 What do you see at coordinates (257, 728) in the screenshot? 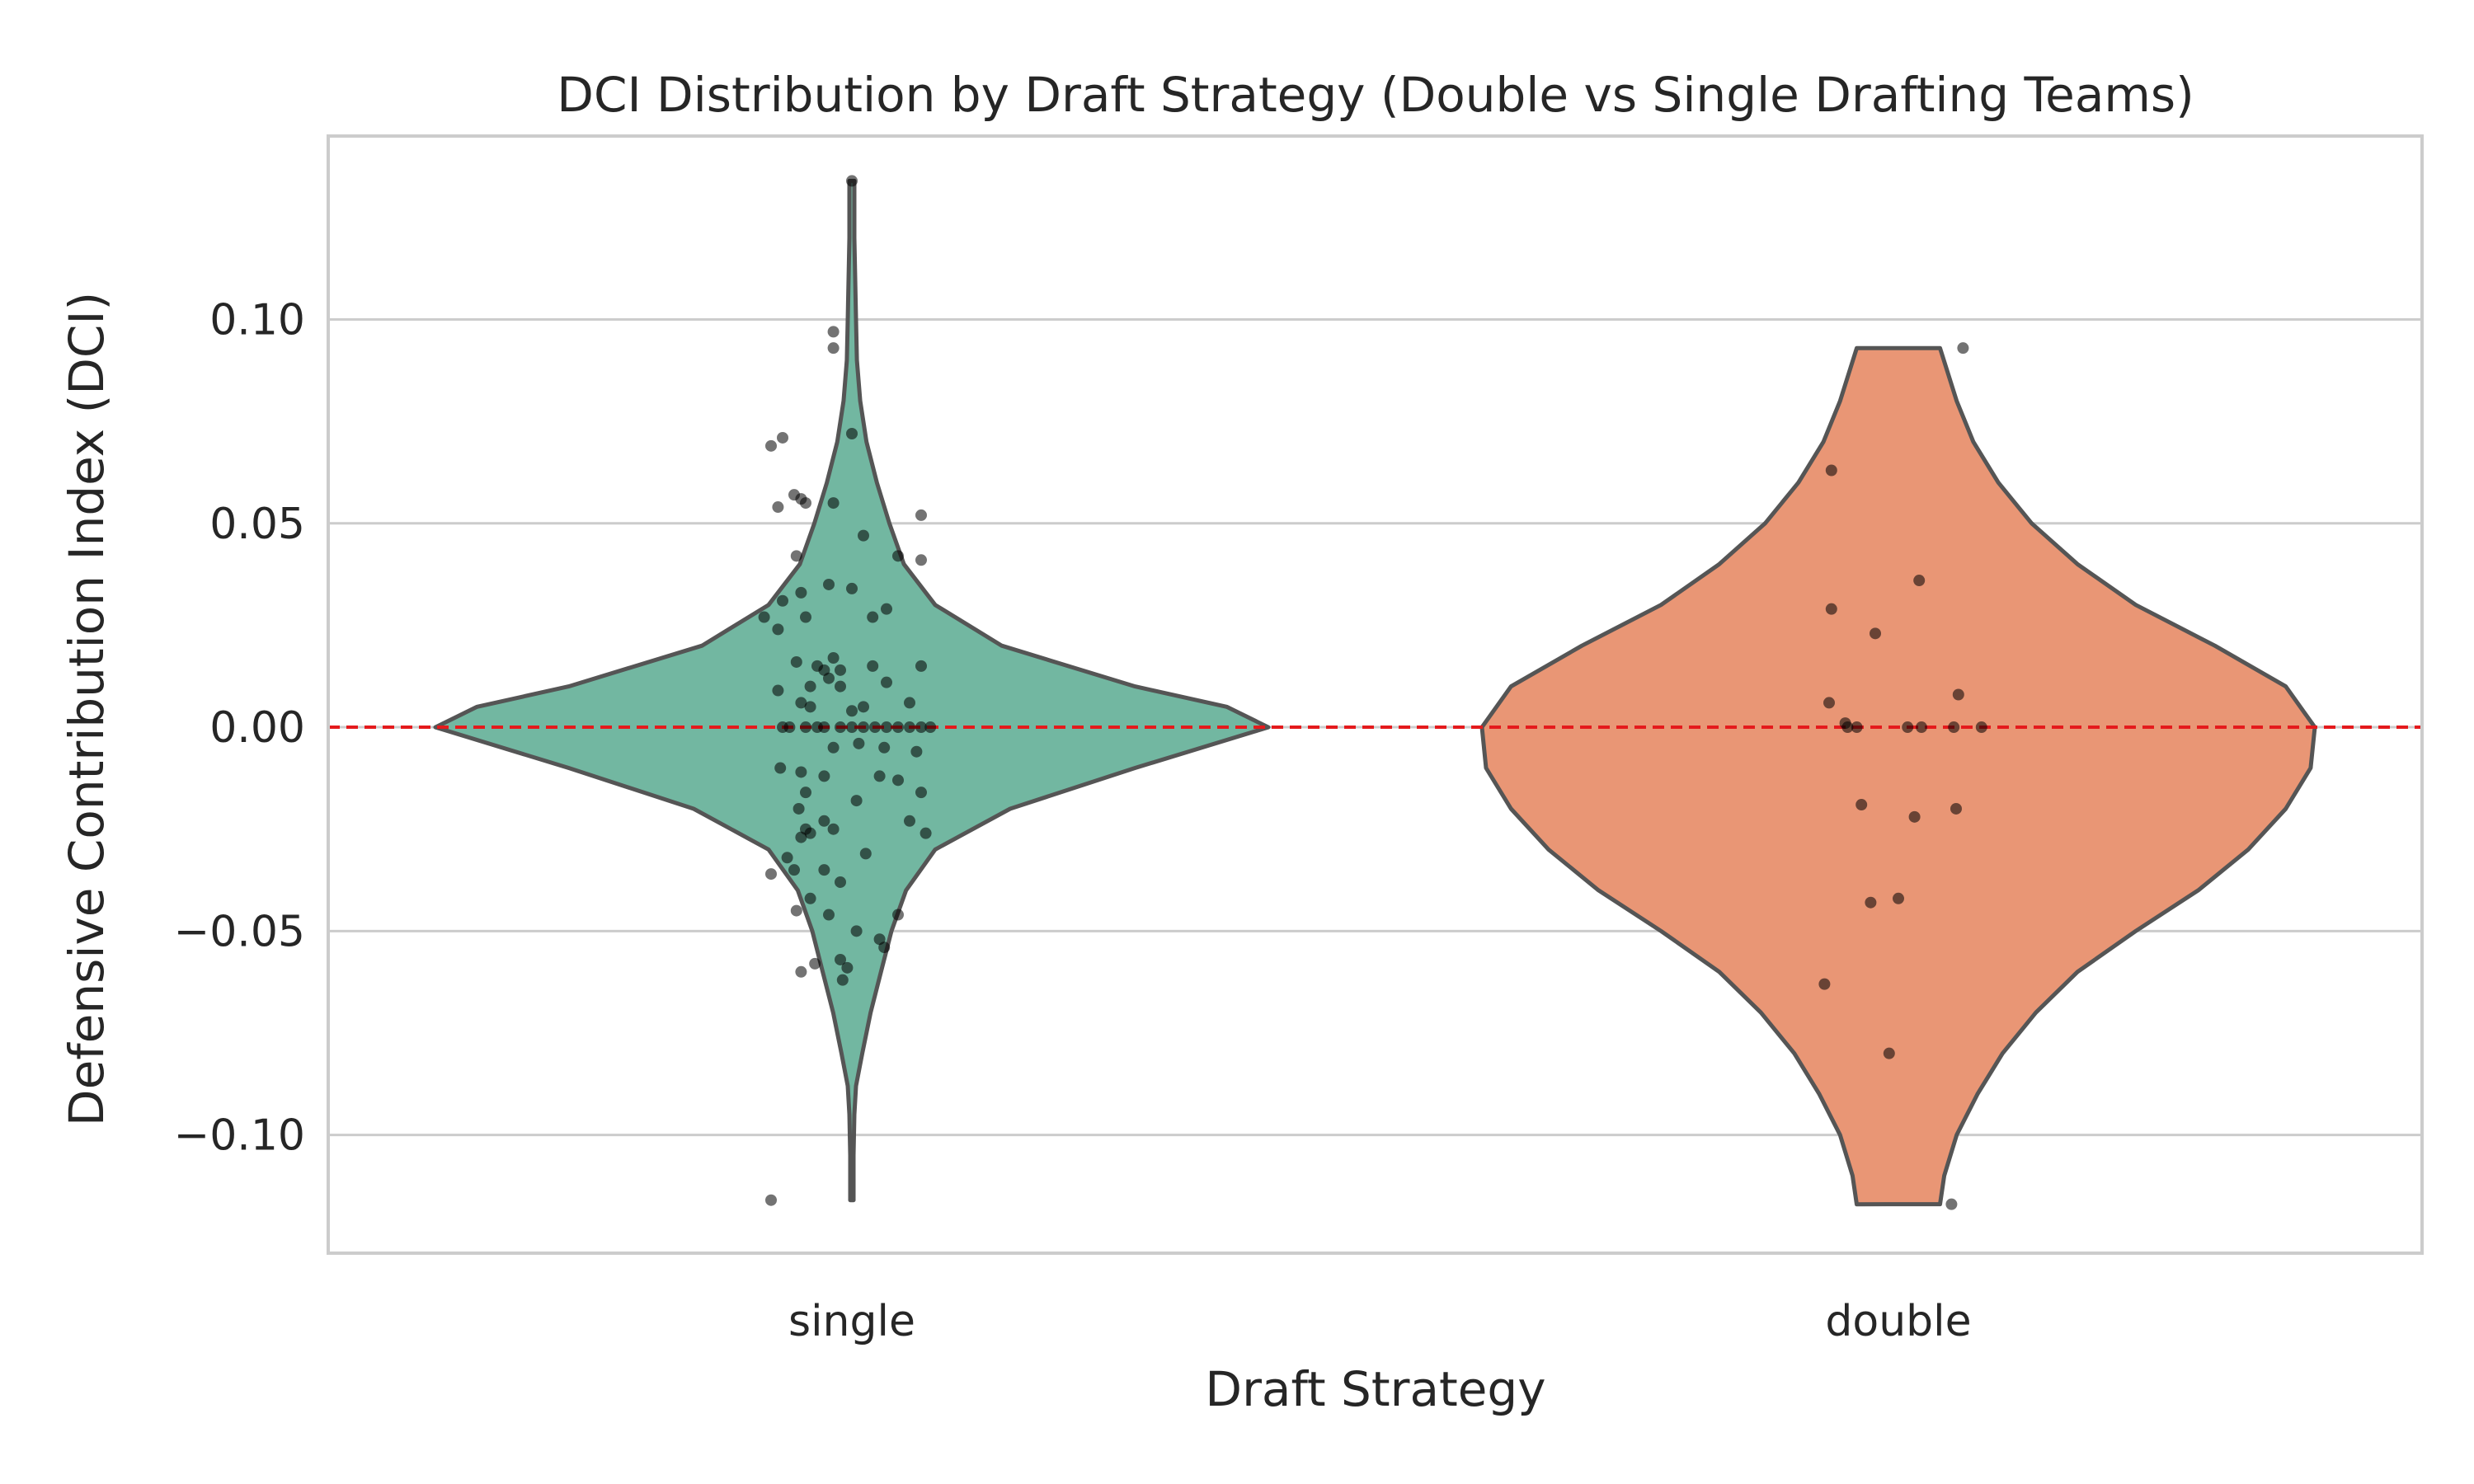
I see `y-tick-label: 0.00` at bounding box center [257, 728].